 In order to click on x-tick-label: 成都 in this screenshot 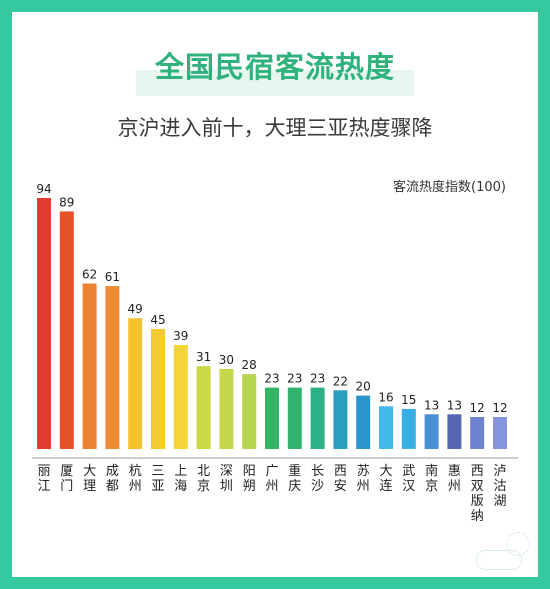, I will do `click(112, 479)`.